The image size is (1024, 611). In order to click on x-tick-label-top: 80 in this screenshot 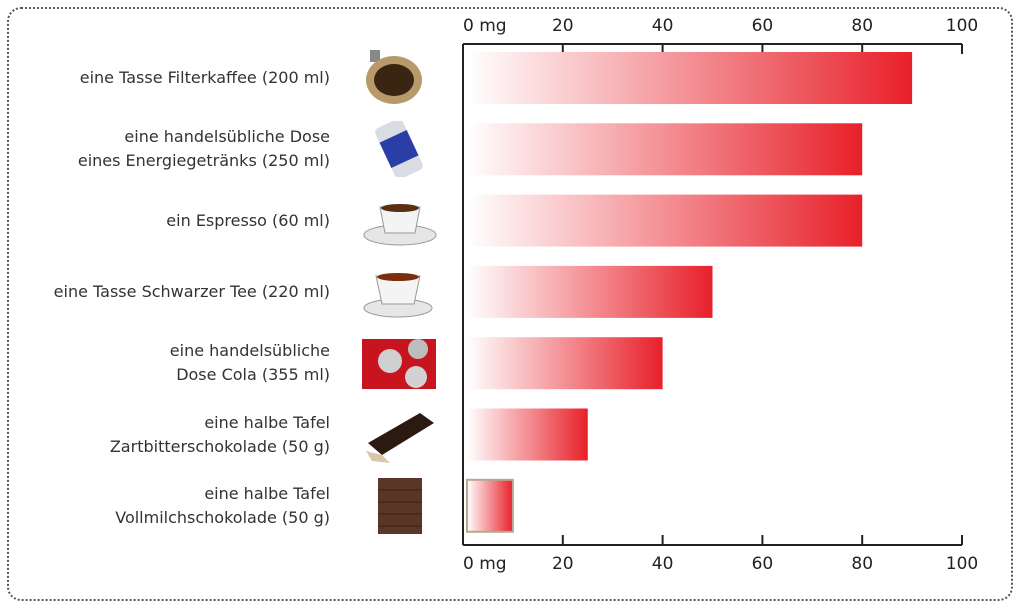, I will do `click(862, 26)`.